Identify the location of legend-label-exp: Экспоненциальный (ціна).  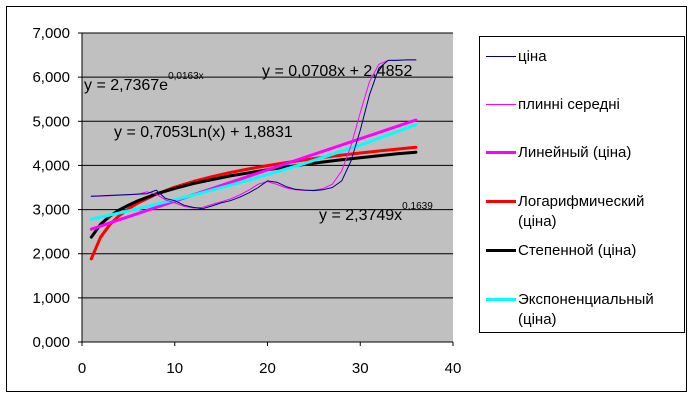
(586, 309).